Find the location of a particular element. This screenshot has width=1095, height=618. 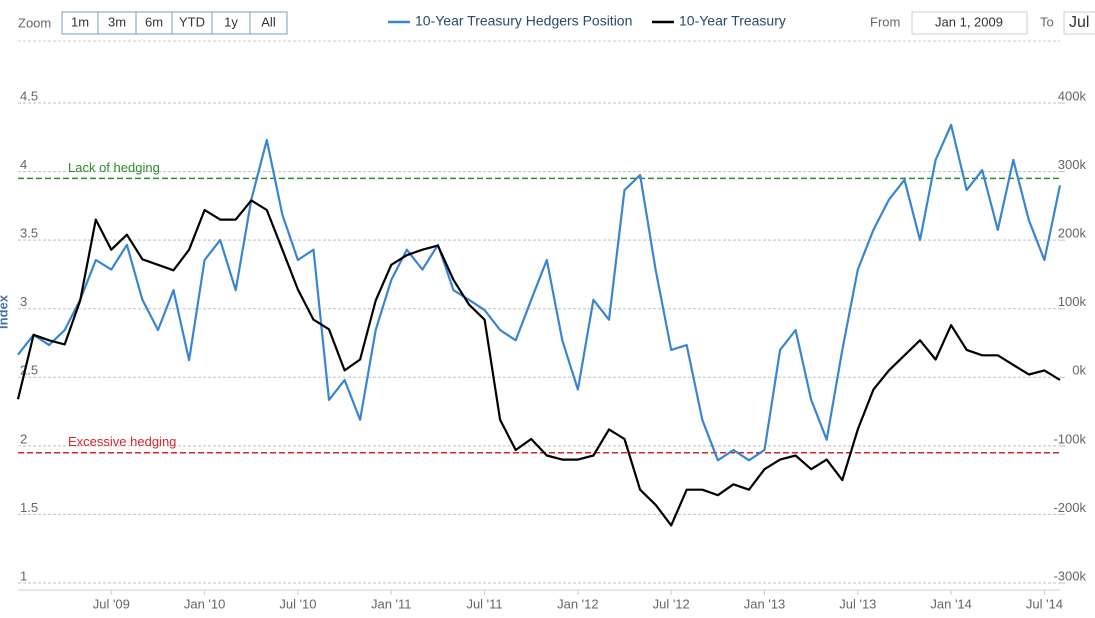

legend-label: 10-Year Treasury Hedgers Position is located at coordinates (523, 21).